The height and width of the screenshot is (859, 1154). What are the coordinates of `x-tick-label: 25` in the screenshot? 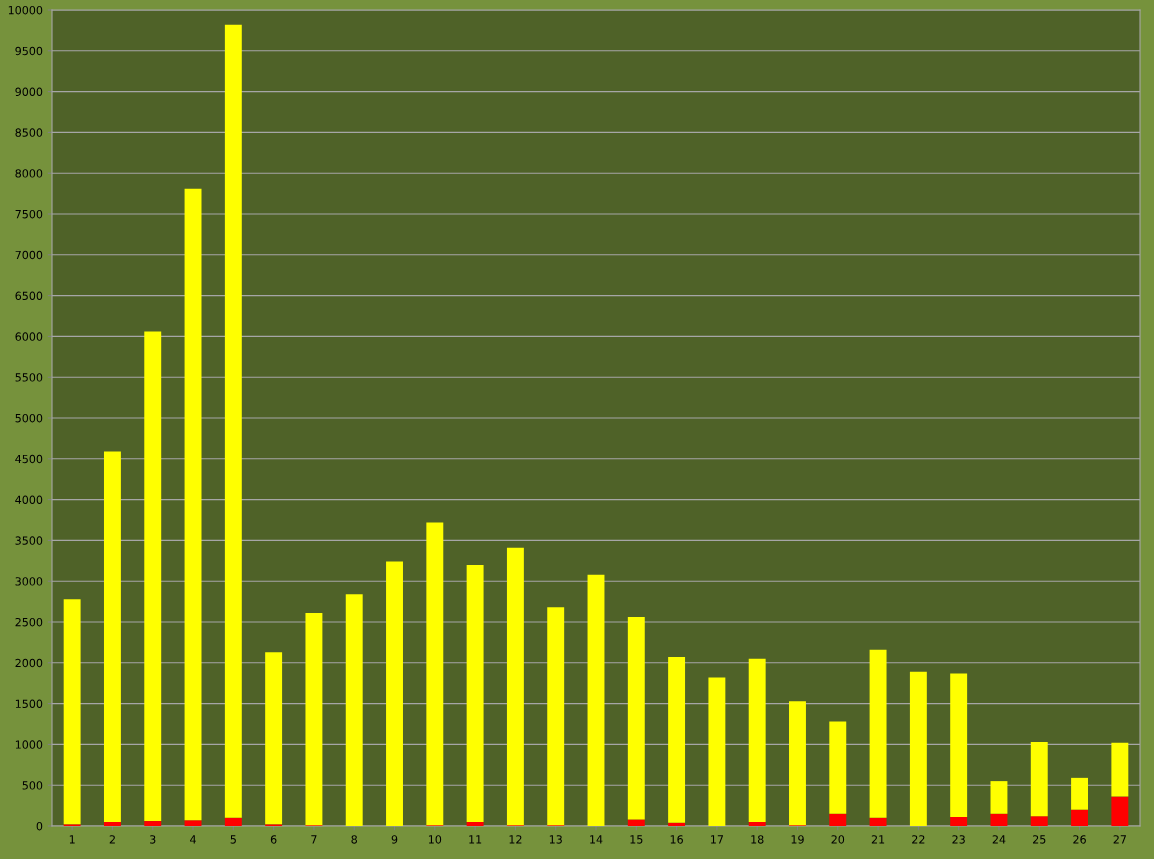 It's located at (1039, 839).